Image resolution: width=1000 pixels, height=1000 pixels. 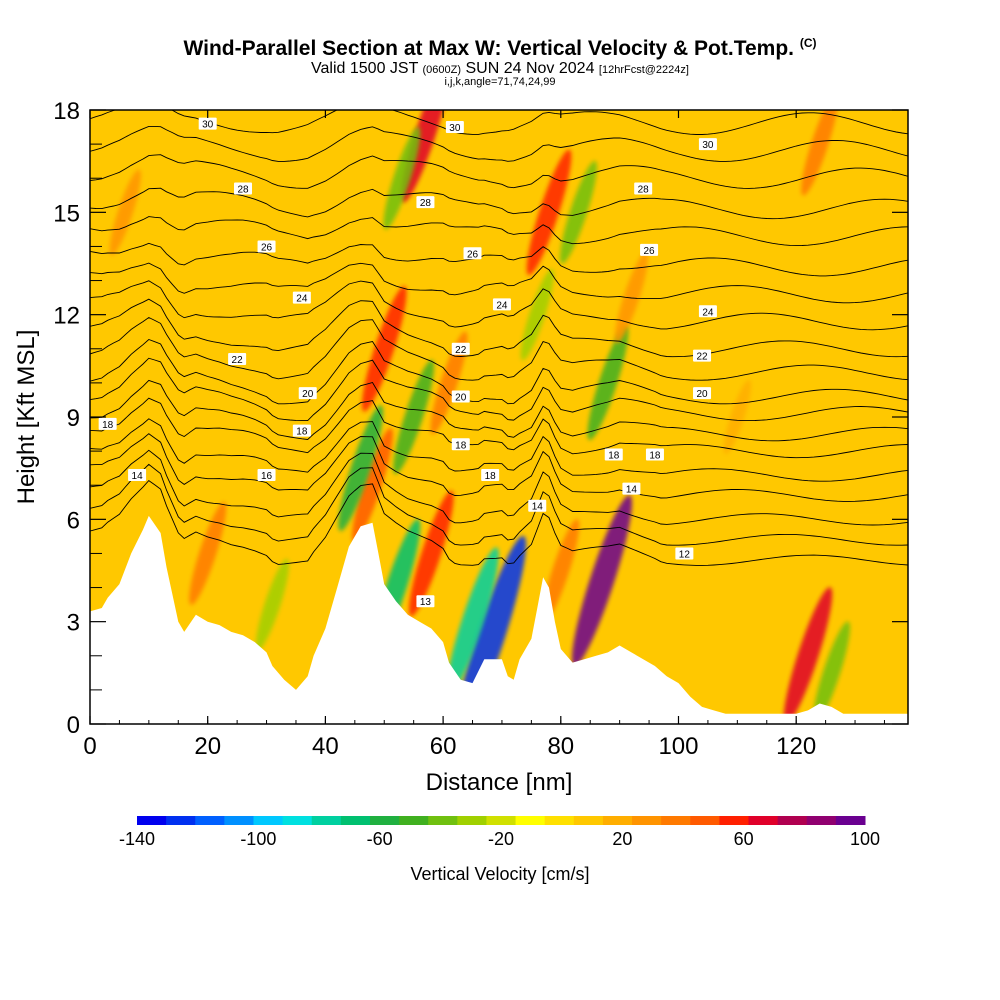 I want to click on y-tick-label: 9, so click(x=73, y=418).